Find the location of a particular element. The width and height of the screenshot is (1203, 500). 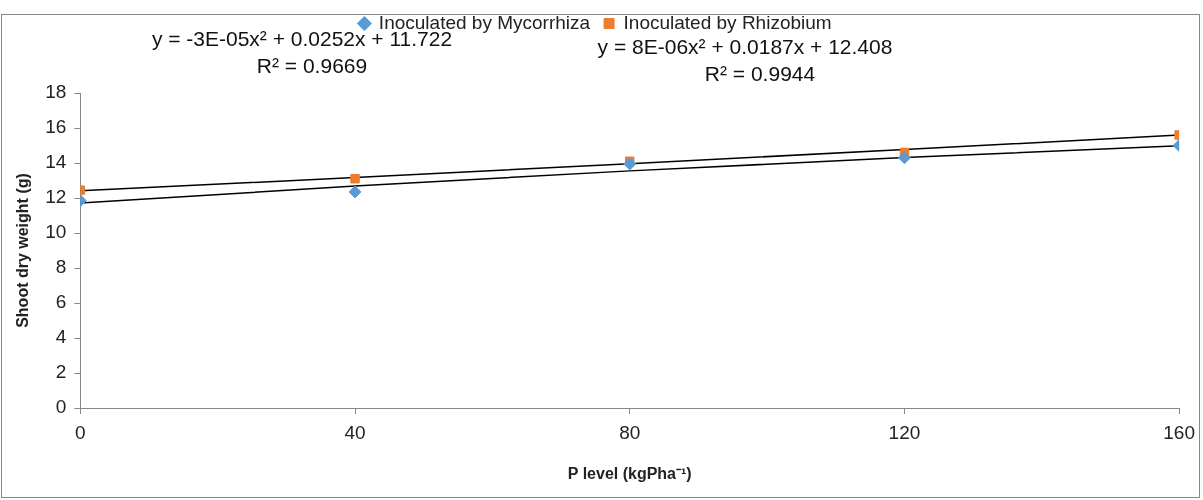

x-axis-title: P level (kgPha⁻¹) is located at coordinates (629, 473).